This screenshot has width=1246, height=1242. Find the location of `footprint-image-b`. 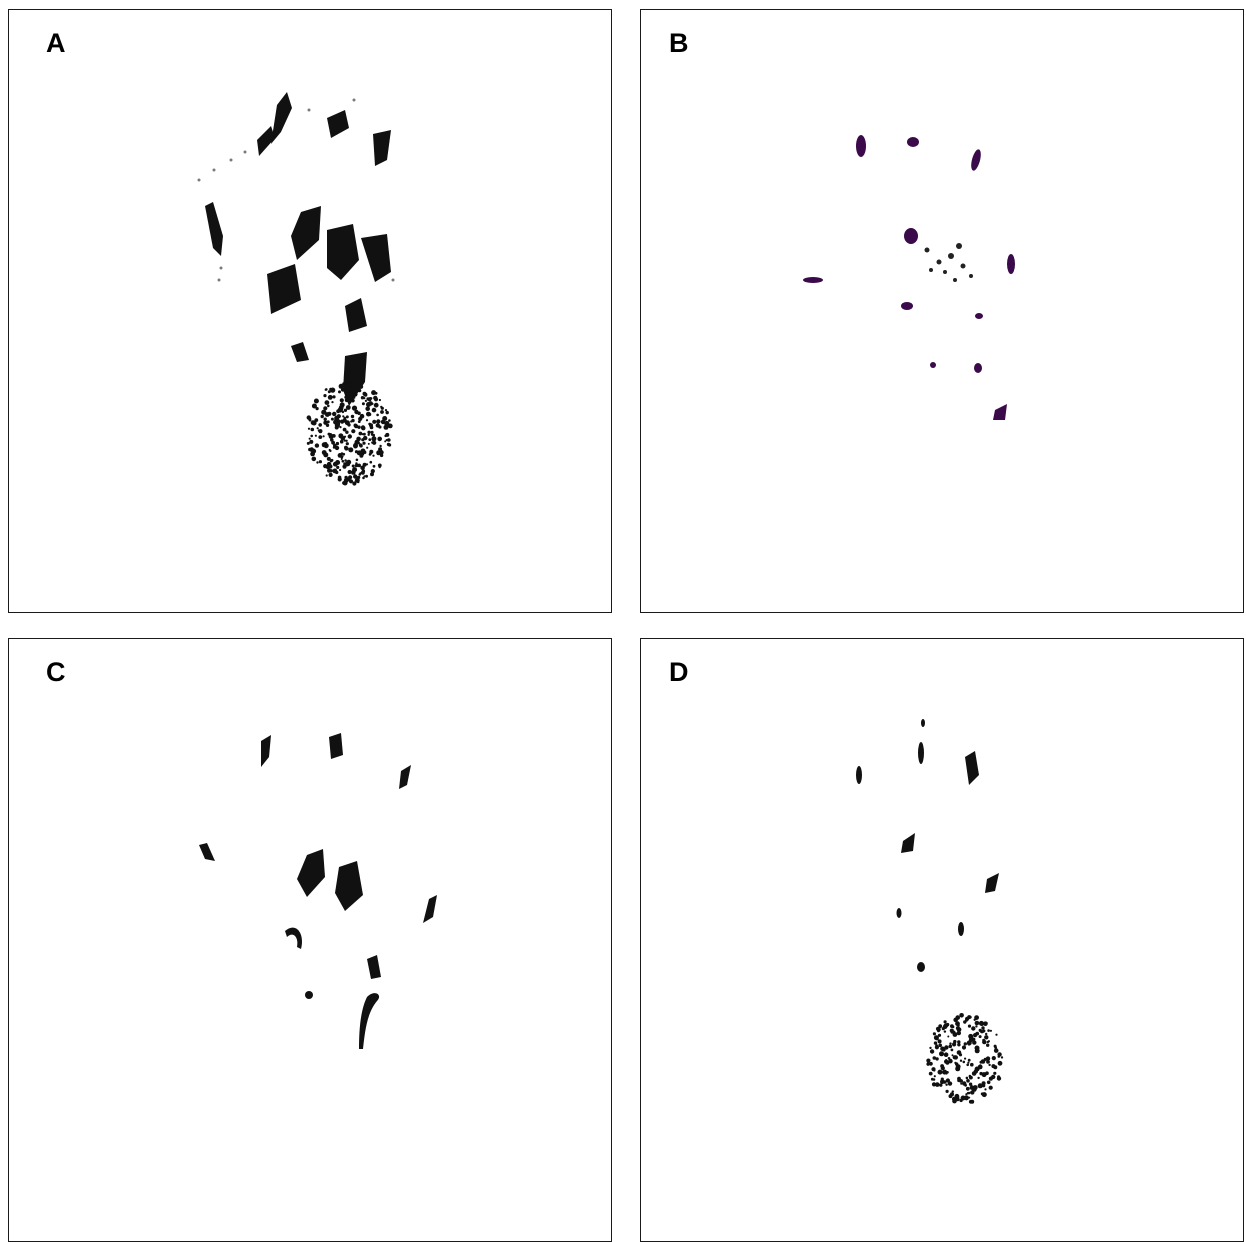

footprint-image-b is located at coordinates (909, 277).